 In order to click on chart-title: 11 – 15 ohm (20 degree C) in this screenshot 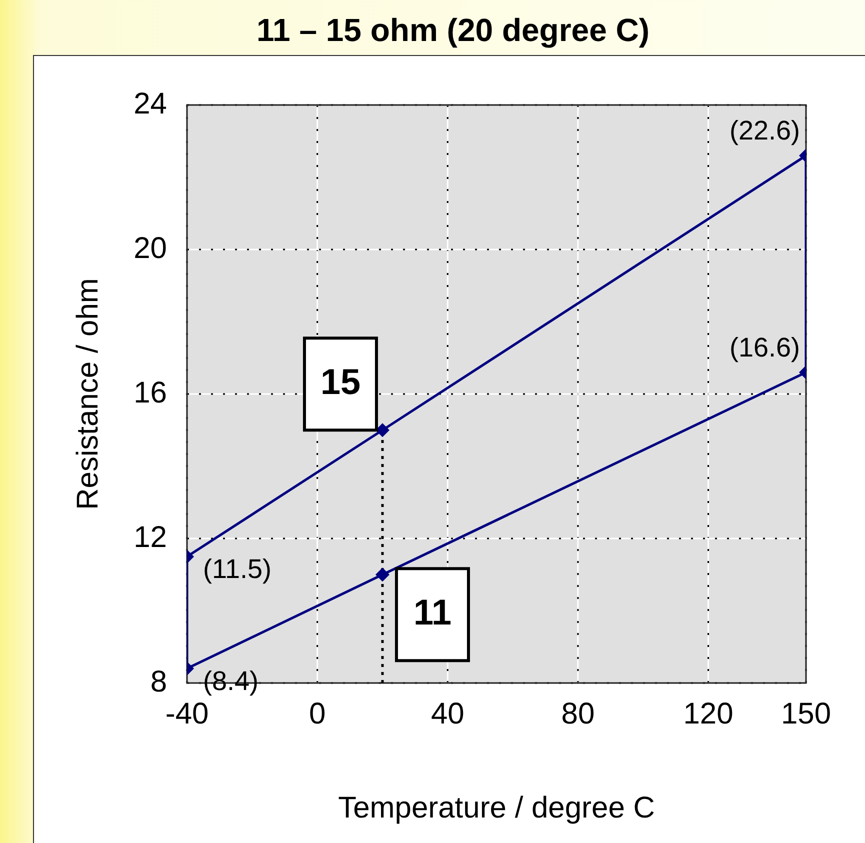, I will do `click(453, 30)`.